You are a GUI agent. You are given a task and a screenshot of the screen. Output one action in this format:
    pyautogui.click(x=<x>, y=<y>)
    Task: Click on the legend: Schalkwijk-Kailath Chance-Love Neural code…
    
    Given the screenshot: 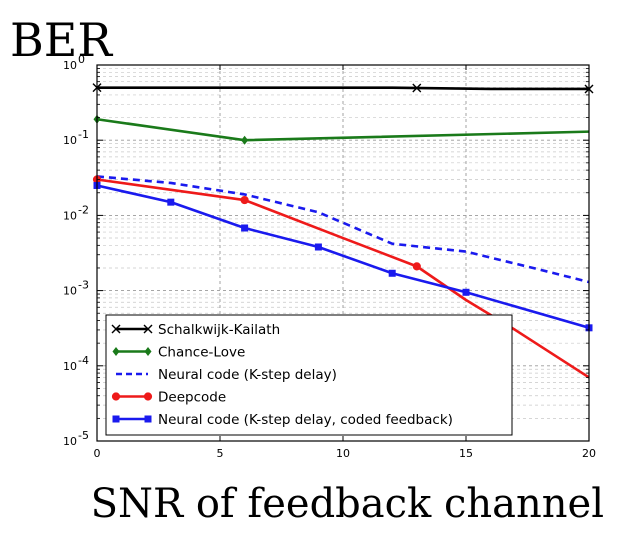 What is the action you would take?
    pyautogui.click(x=309, y=375)
    